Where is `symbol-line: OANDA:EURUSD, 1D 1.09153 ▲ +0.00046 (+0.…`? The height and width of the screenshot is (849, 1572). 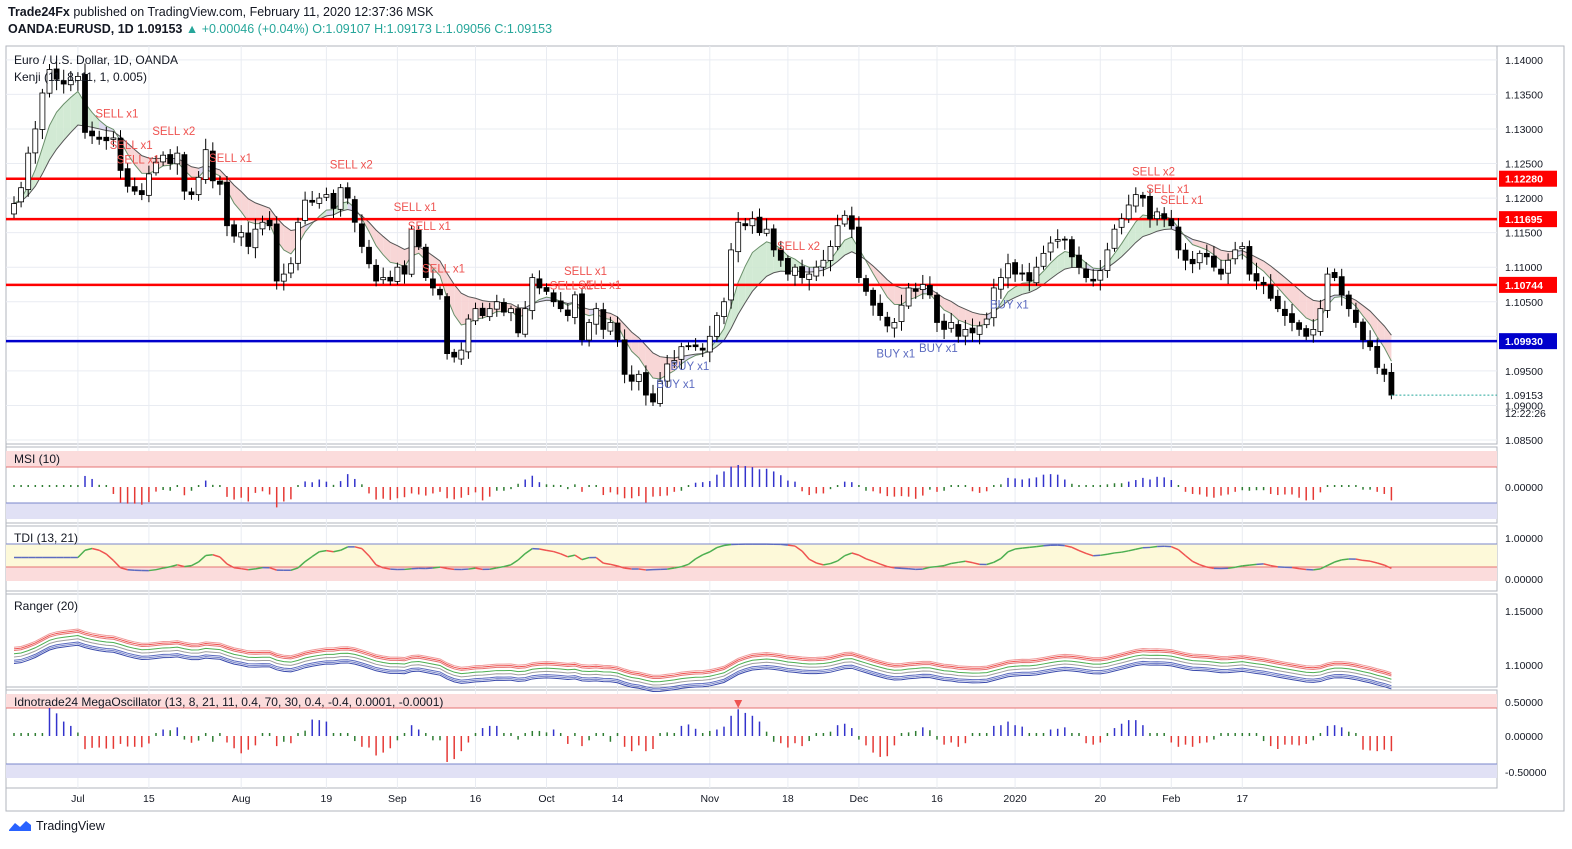
symbol-line: OANDA:EURUSD, 1D 1.09153 ▲ +0.00046 (+0.… is located at coordinates (280, 29).